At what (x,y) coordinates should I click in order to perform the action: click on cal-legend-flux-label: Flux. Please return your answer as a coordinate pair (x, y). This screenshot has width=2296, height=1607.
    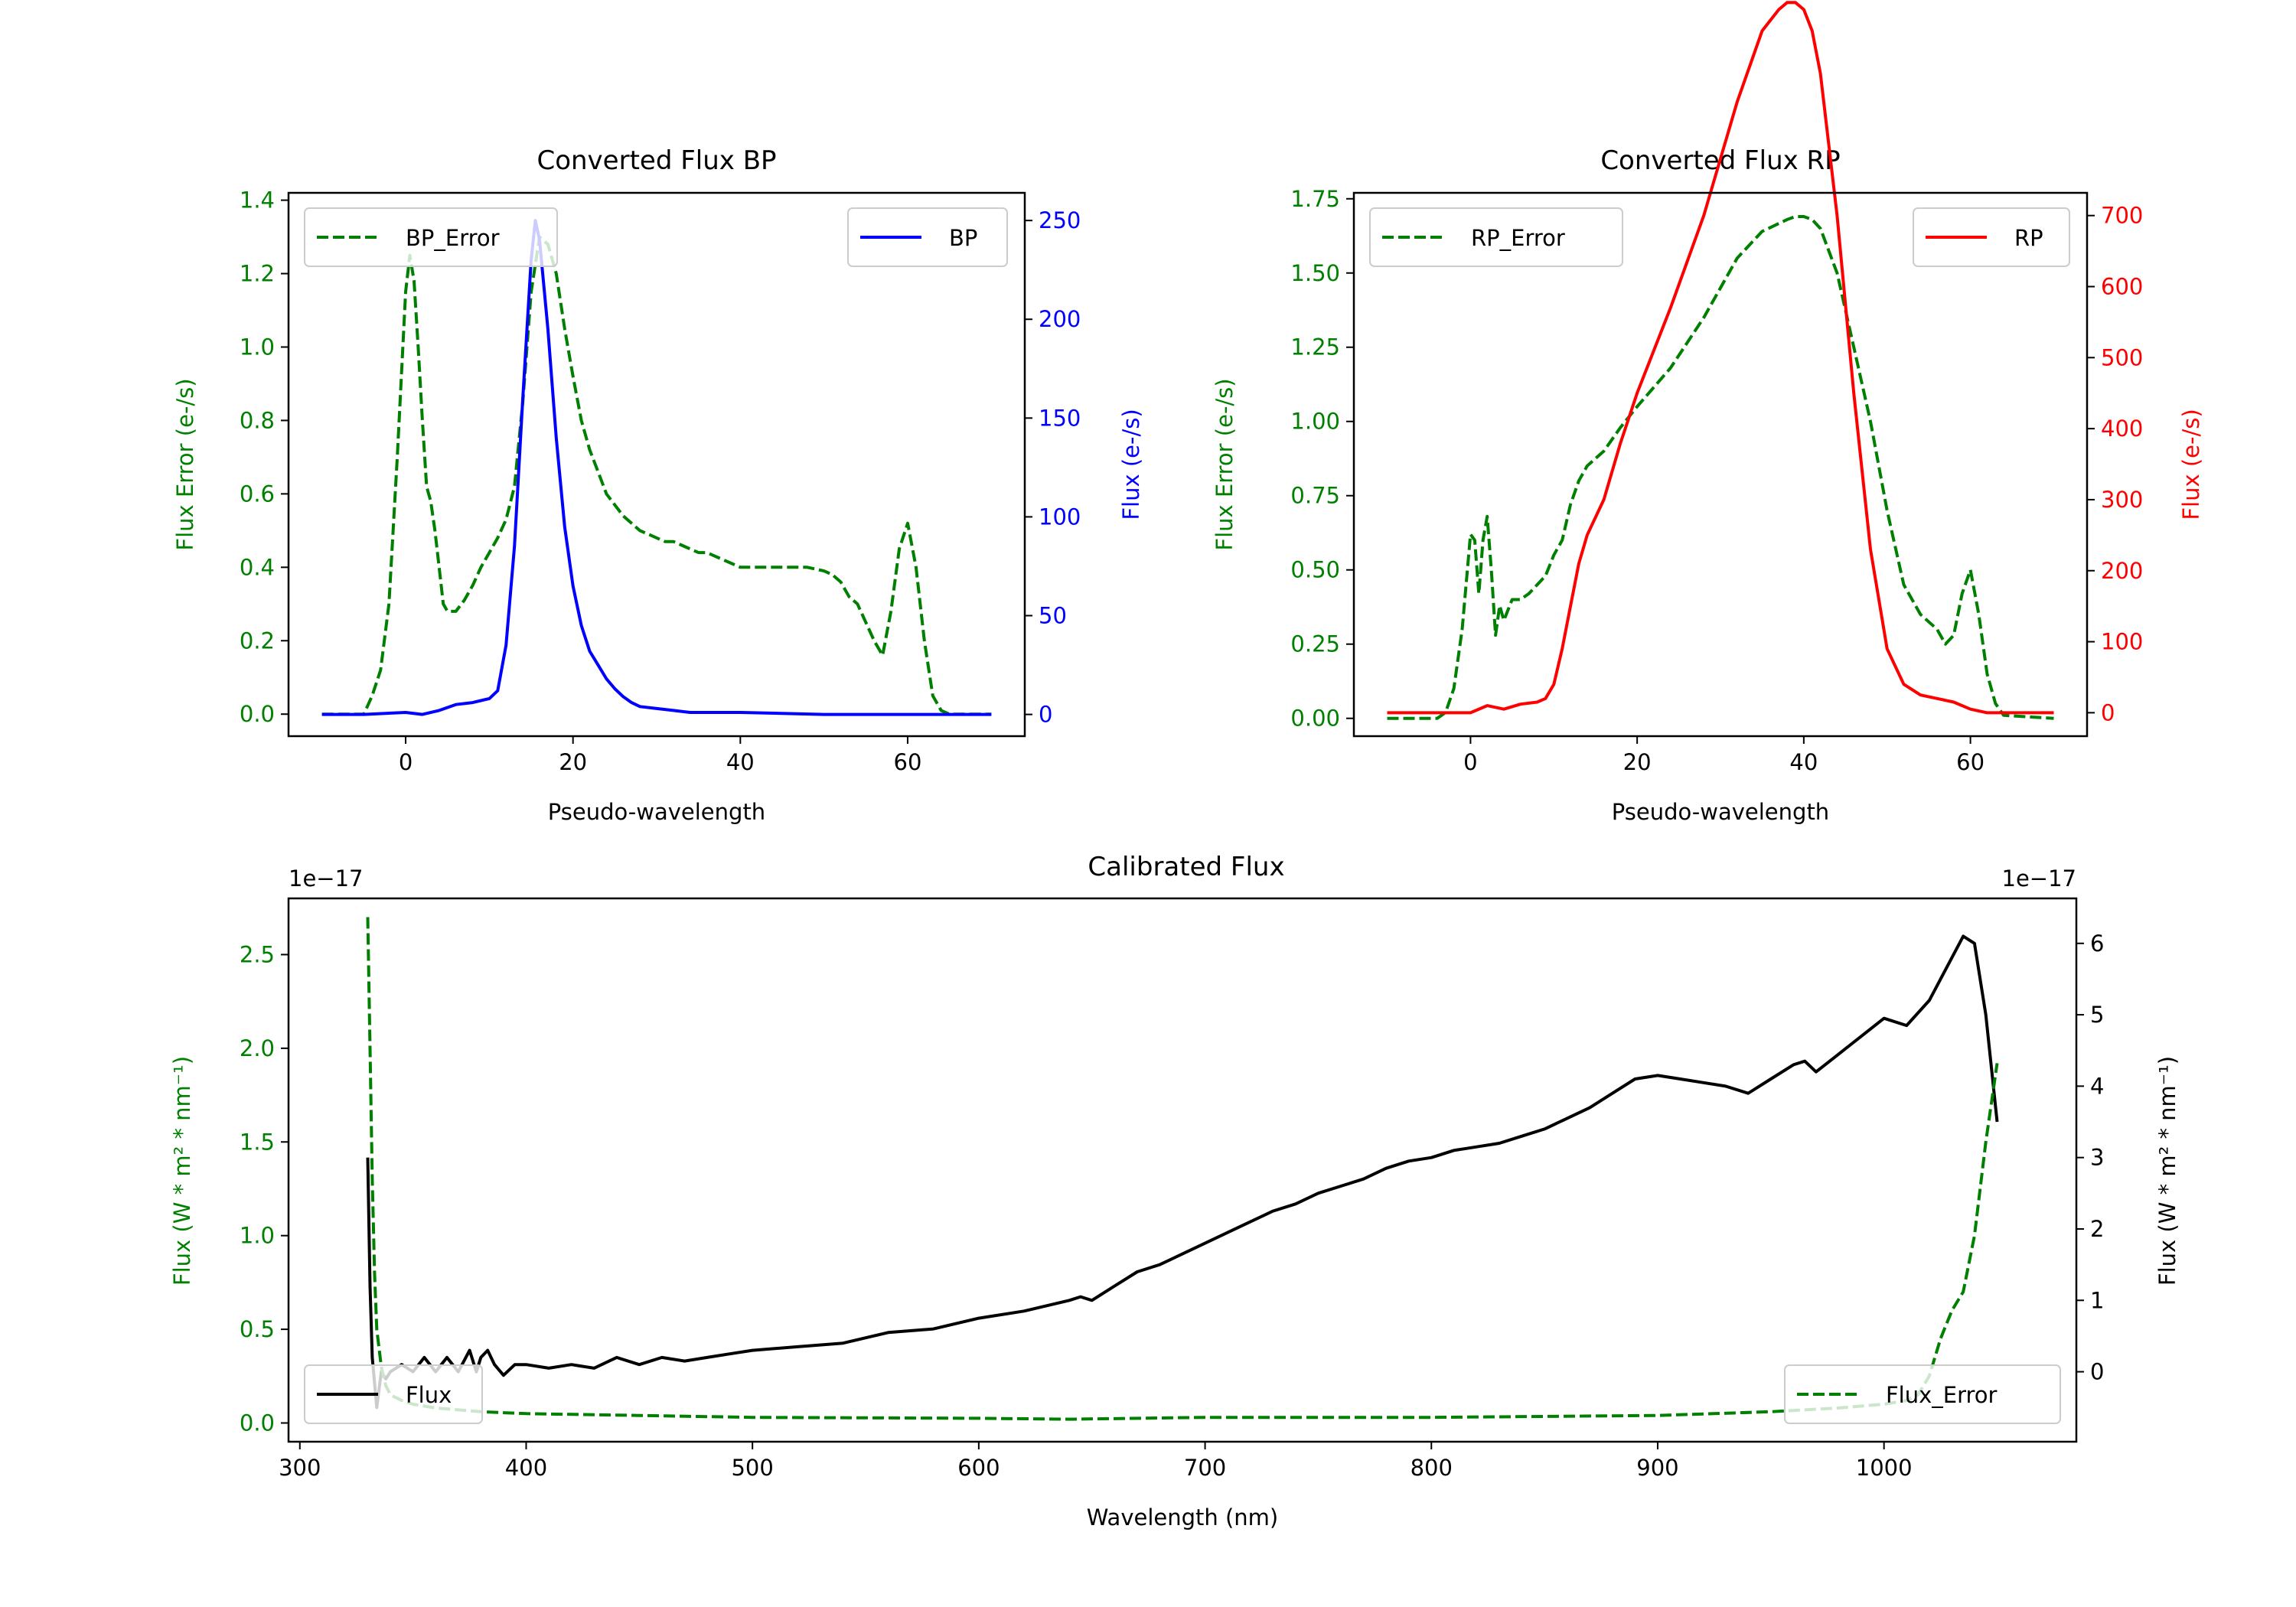
    Looking at the image, I should click on (429, 1395).